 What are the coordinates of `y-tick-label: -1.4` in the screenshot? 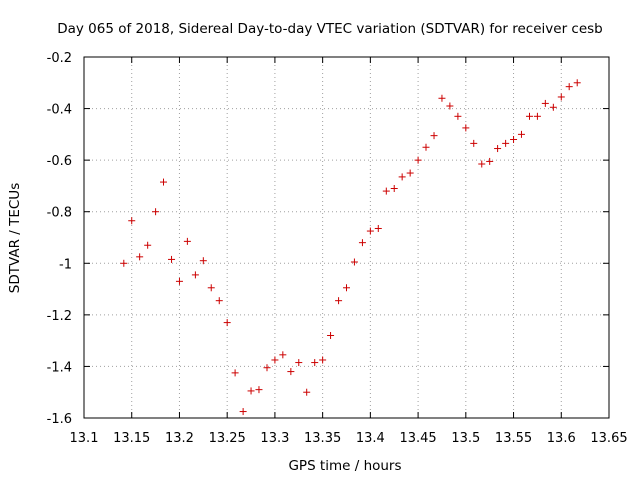 It's located at (59, 367).